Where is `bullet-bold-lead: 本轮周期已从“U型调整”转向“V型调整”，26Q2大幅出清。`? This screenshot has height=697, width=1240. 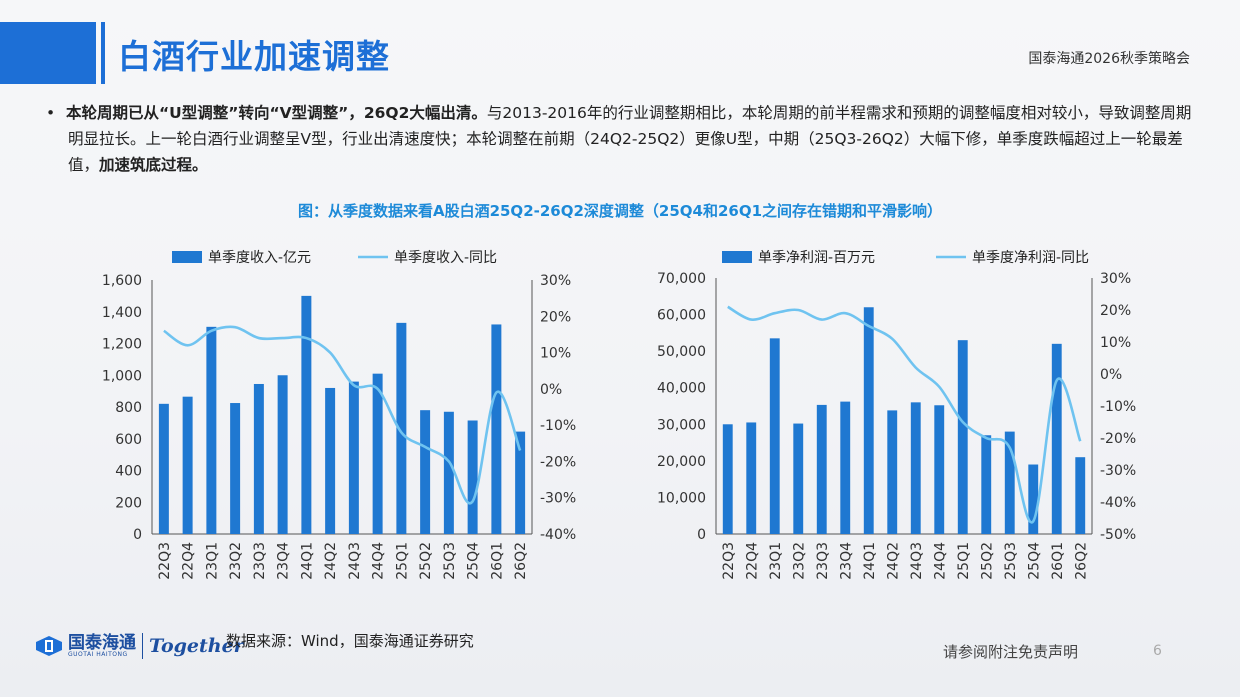
bullet-bold-lead: 本轮周期已从“U型调整”转向“V型调整”，26Q2大幅出清。 is located at coordinates (276, 113).